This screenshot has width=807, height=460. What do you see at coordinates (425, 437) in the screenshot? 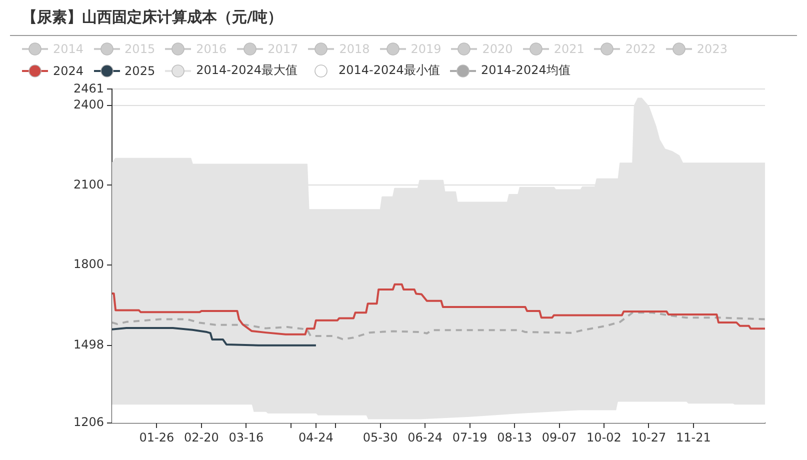
I see `x-tick-label: 06-24` at bounding box center [425, 437].